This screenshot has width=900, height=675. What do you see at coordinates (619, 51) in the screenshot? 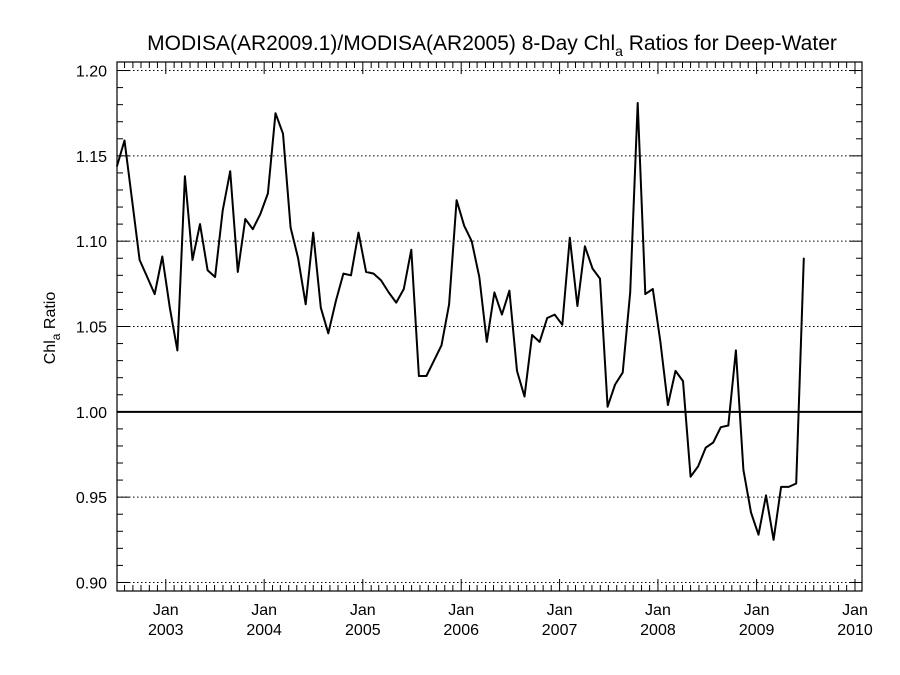
I see `title-subscript: a` at bounding box center [619, 51].